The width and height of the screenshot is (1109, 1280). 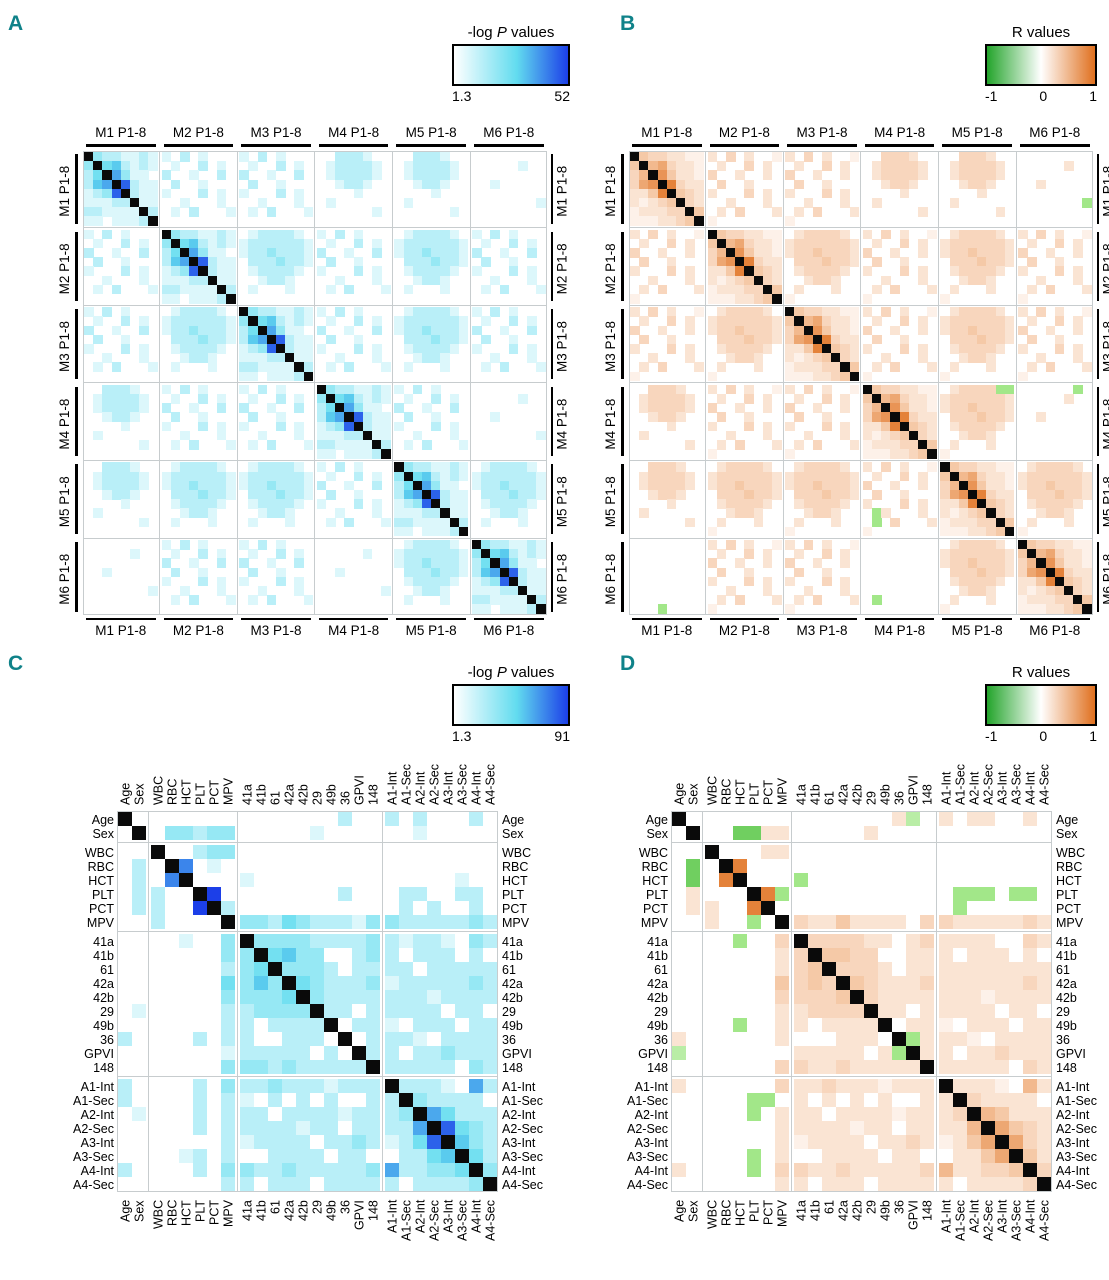 I want to click on axis-tick-label: Age, so click(x=125, y=793).